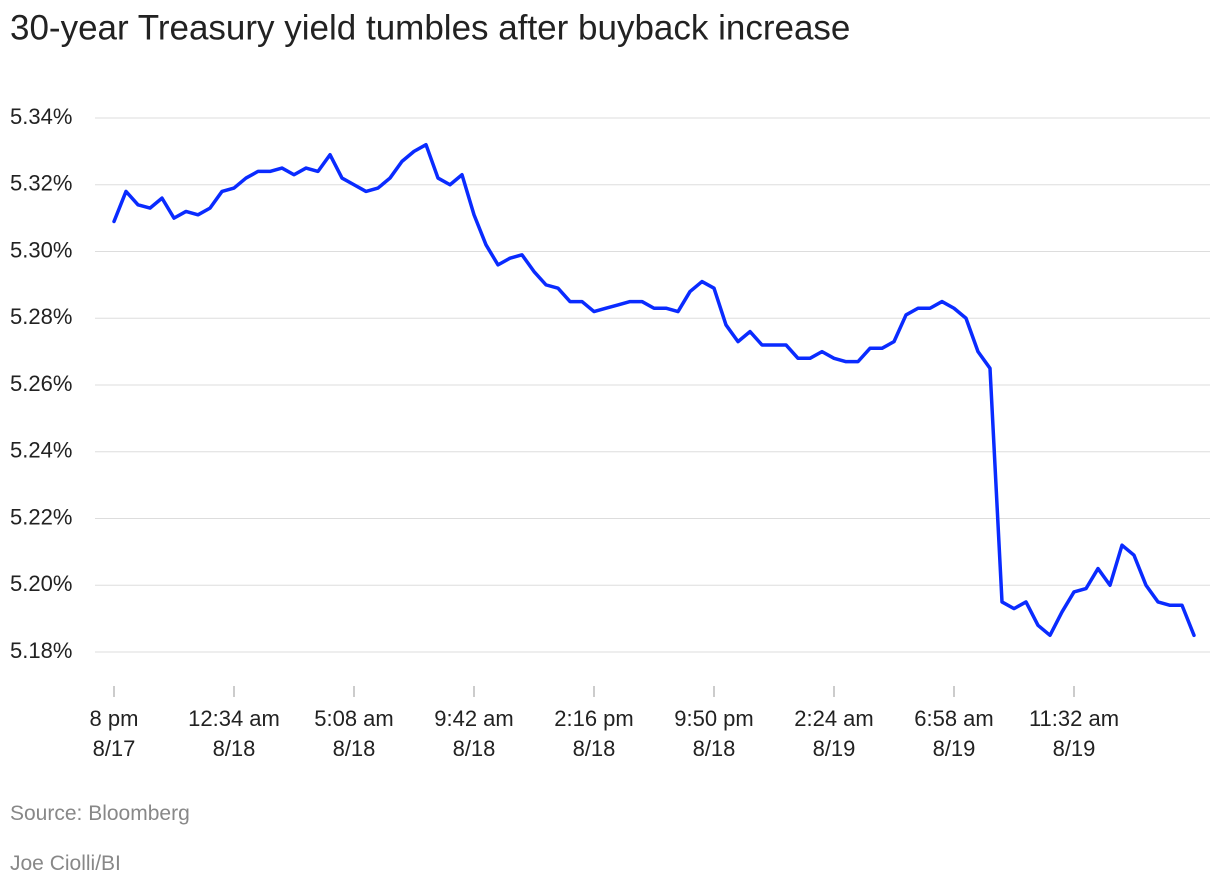 The height and width of the screenshot is (890, 1220). Describe the element at coordinates (954, 733) in the screenshot. I see `x-tick-label: 6:58 am 8/19` at that location.